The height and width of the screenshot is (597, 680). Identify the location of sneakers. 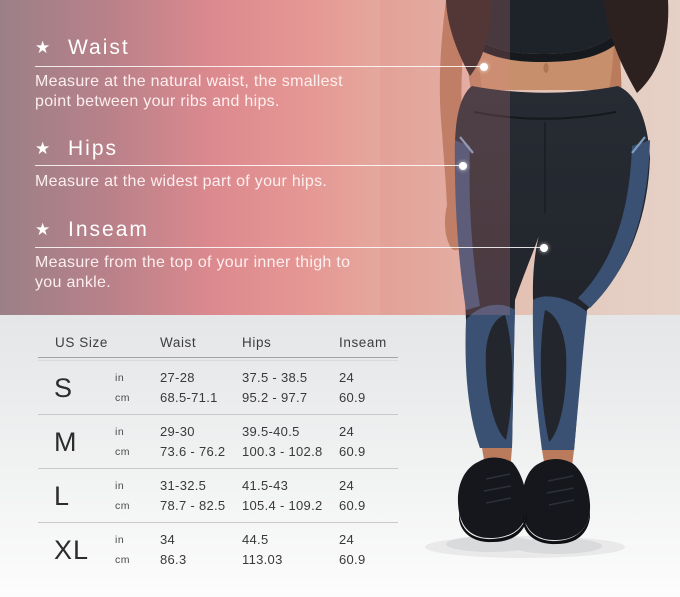
(524, 501).